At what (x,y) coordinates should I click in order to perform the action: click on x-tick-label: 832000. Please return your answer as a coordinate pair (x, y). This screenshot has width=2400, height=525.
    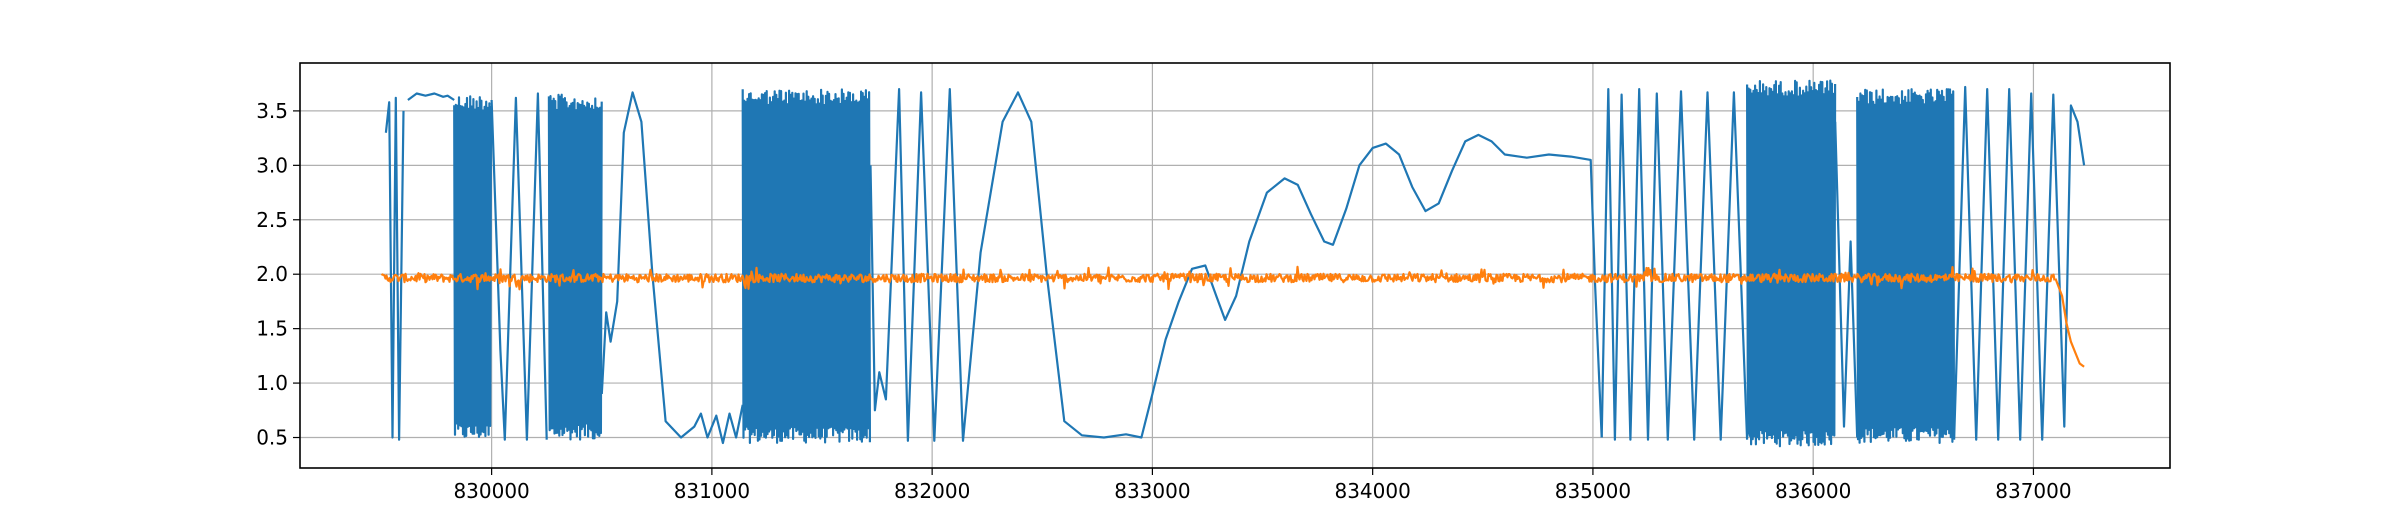
    Looking at the image, I should click on (932, 491).